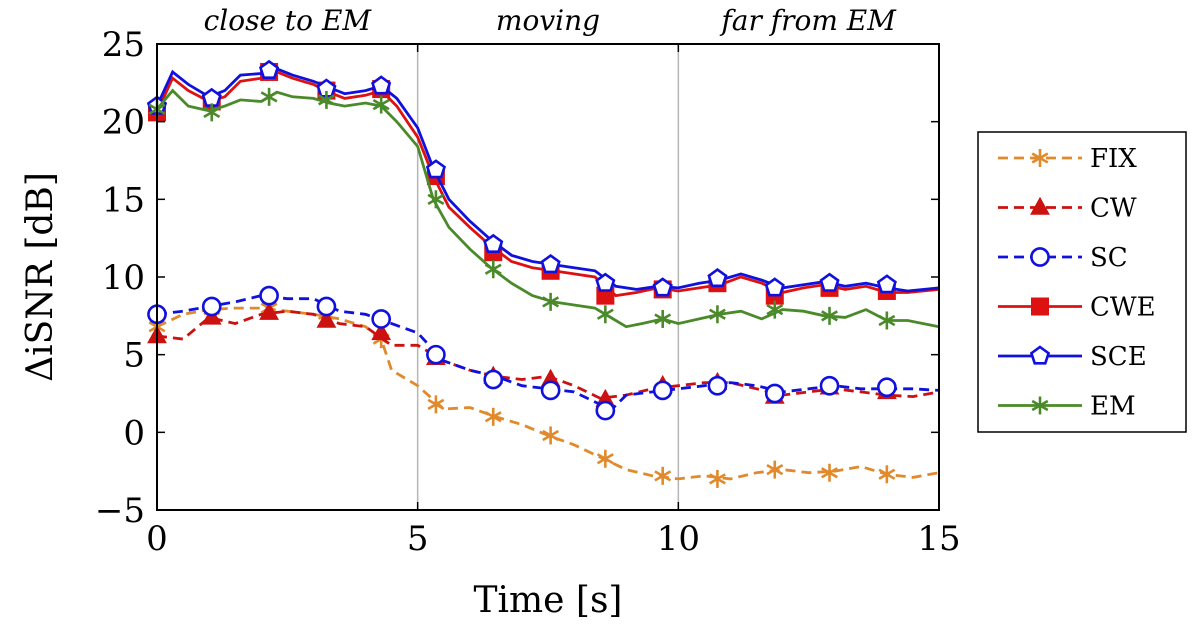 The width and height of the screenshot is (1200, 624). I want to click on legend-label: EM, so click(1113, 407).